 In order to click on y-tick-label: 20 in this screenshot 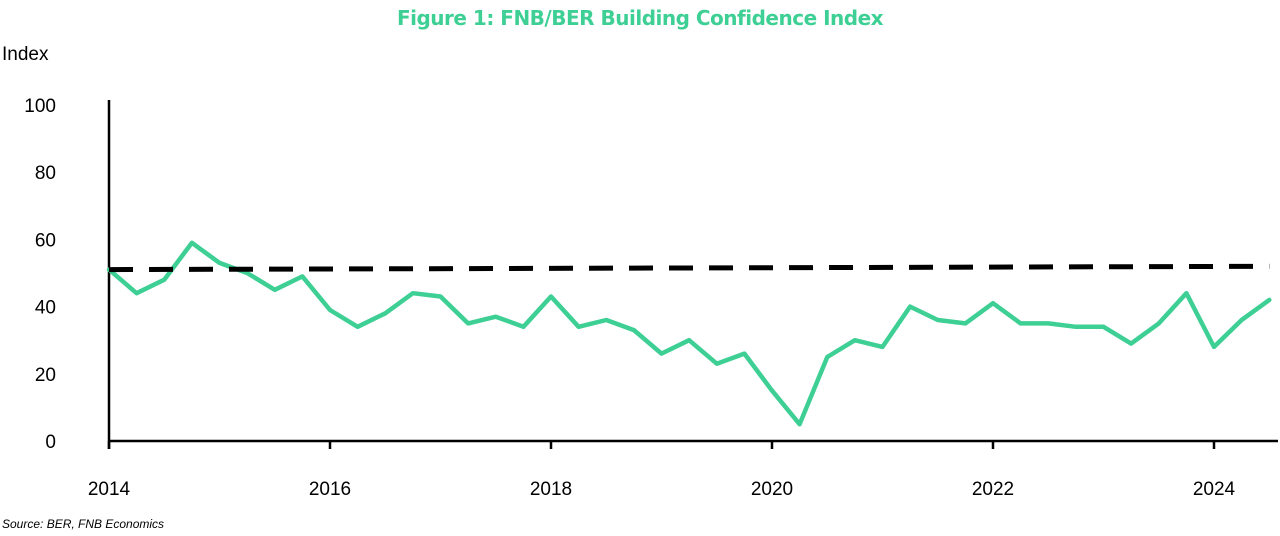, I will do `click(45, 375)`.